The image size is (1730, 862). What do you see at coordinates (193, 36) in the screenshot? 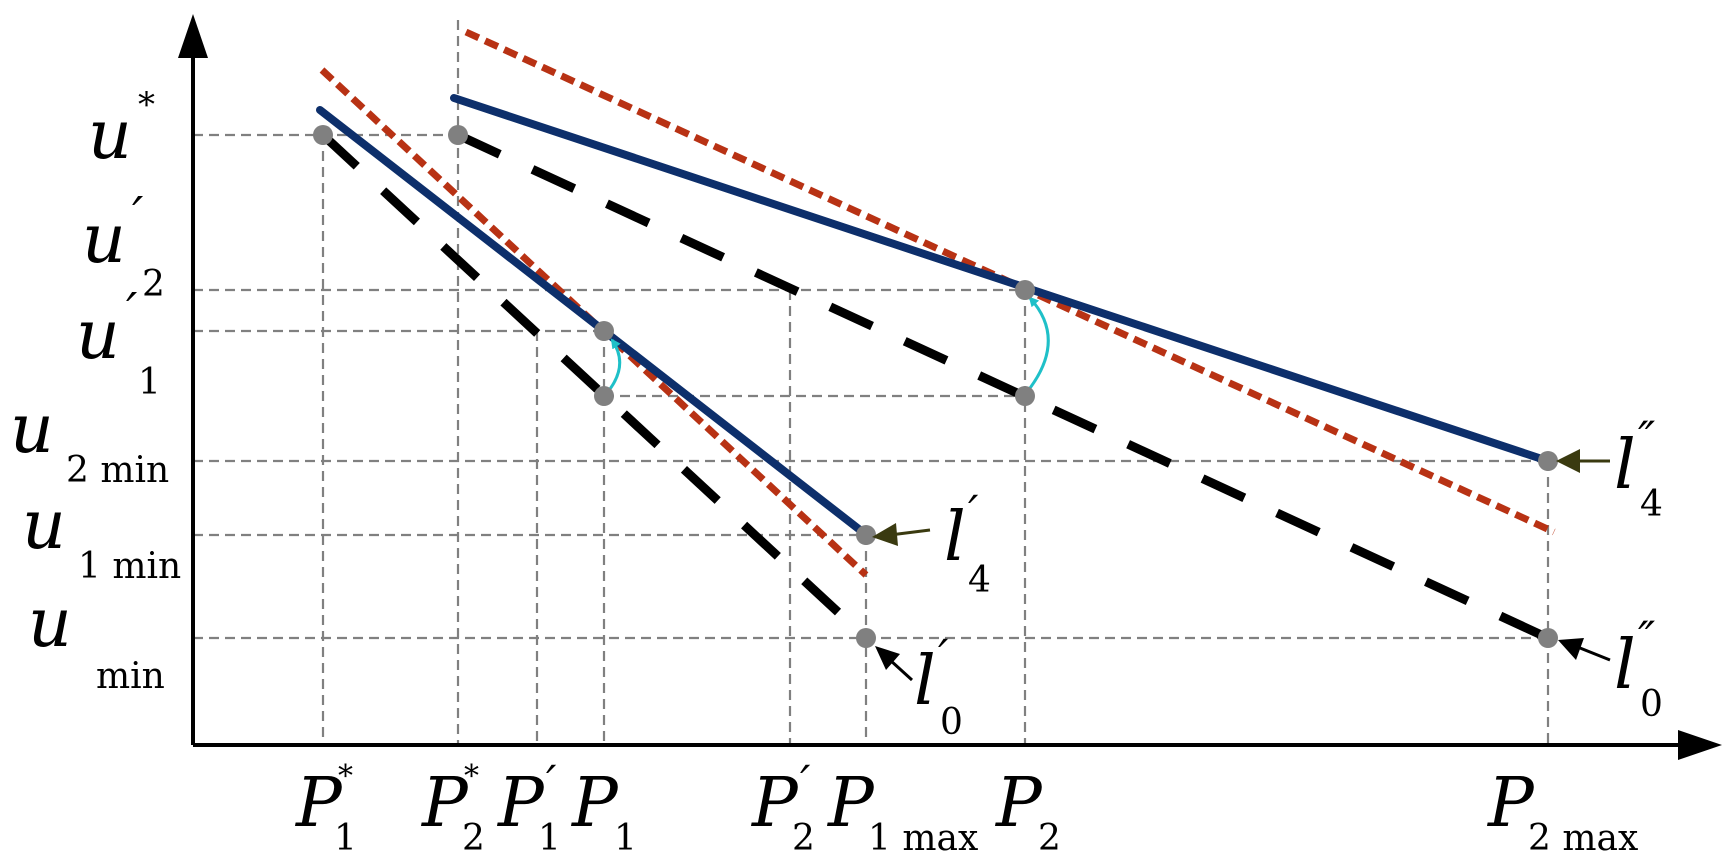
I see `y-axis-arrowhead` at bounding box center [193, 36].